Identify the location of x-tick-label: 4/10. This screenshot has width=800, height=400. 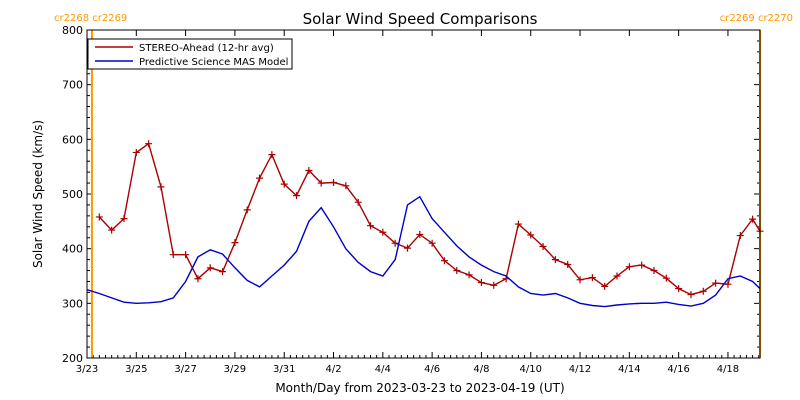
(531, 369).